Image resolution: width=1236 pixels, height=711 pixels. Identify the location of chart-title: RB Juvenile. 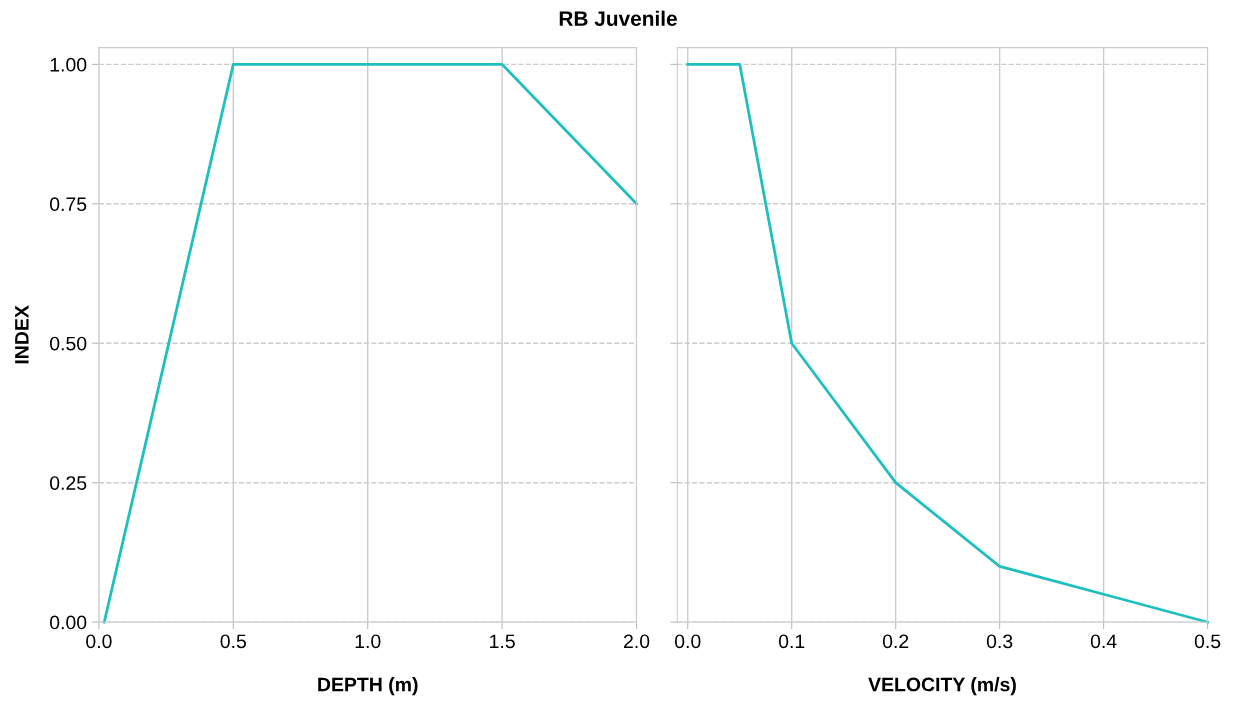
(618, 18).